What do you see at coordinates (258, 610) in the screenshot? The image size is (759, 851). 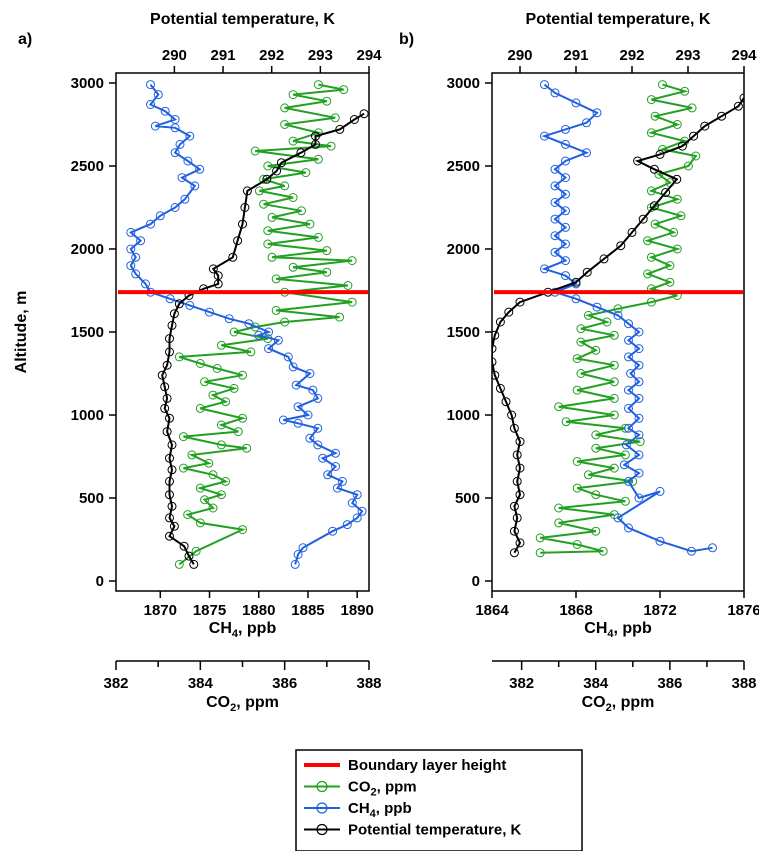 I see `ch4-tick-label: 1880` at bounding box center [258, 610].